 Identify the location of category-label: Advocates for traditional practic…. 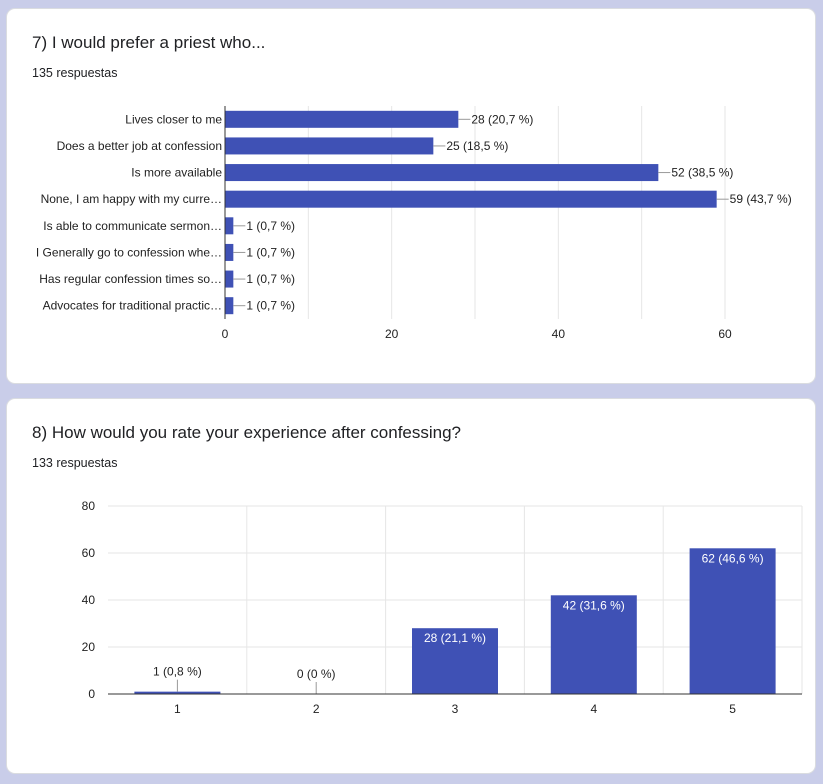
(132, 306).